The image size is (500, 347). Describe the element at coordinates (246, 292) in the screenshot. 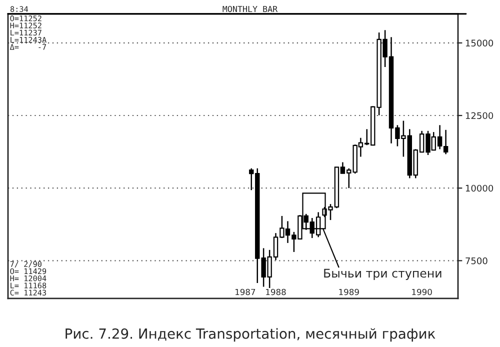

I see `x-tick-label: 1987` at that location.